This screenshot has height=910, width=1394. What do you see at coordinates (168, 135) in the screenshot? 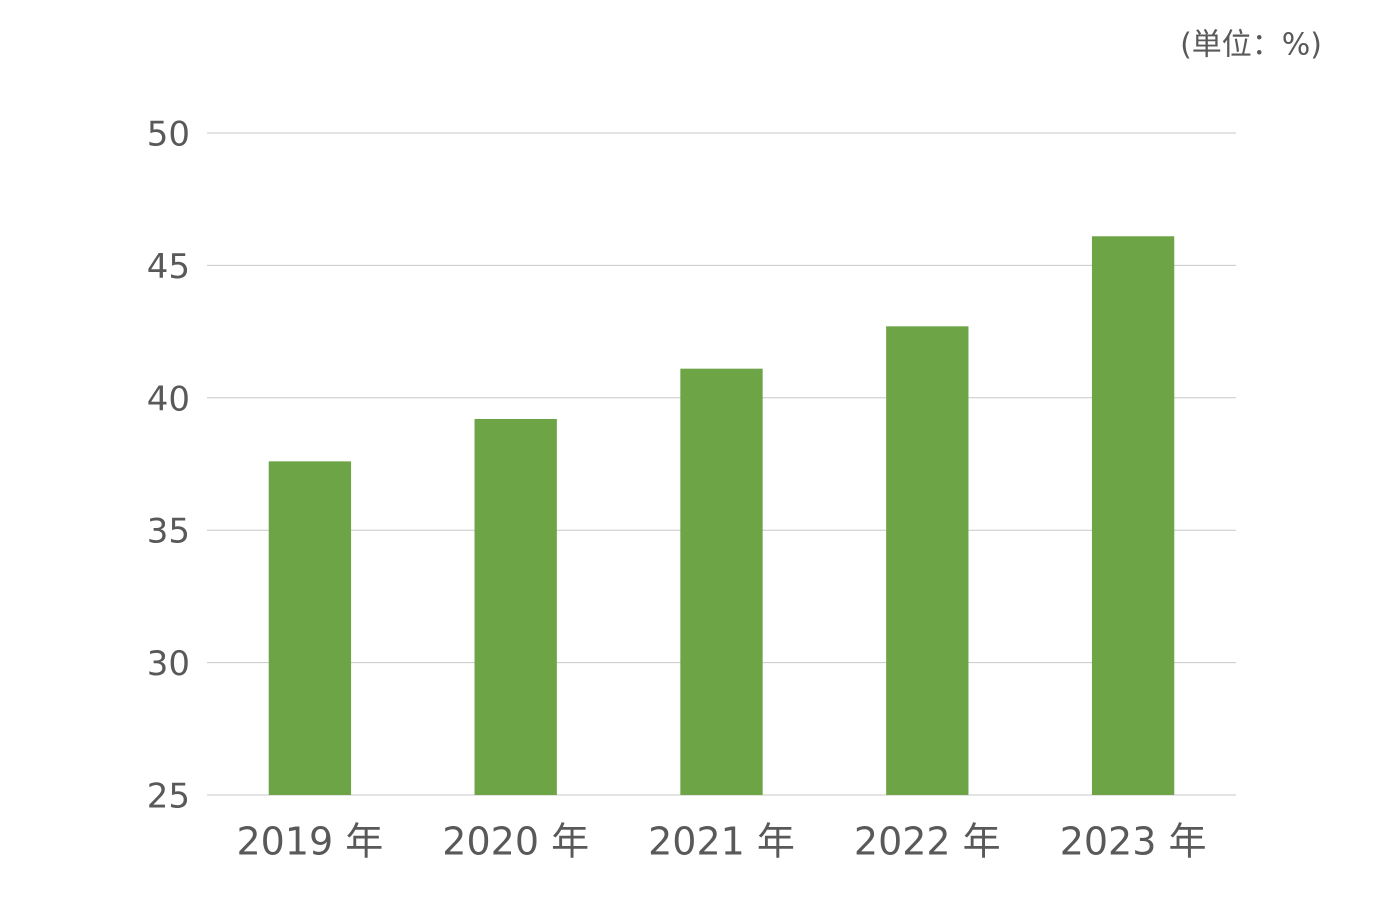
I see `y-tick-label: 50` at bounding box center [168, 135].